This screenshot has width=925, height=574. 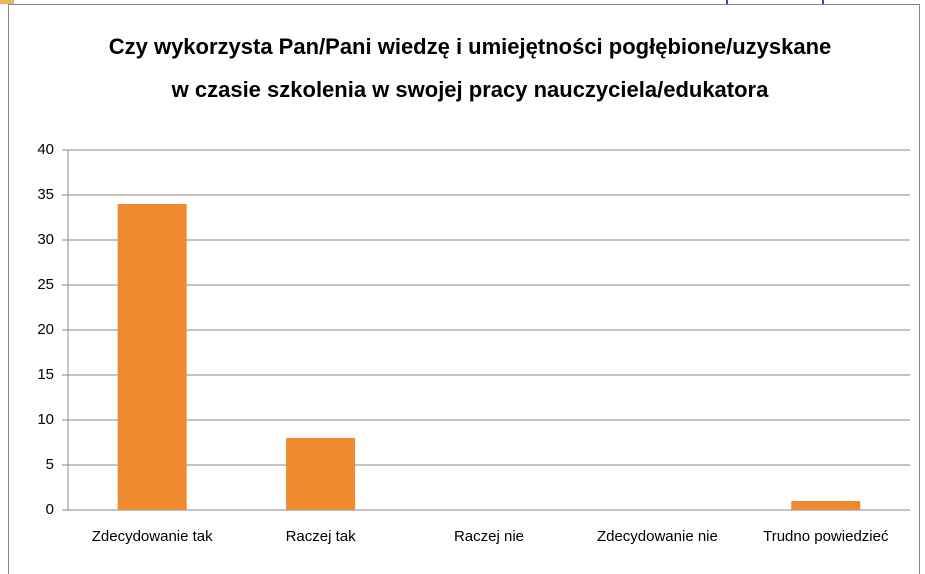 What do you see at coordinates (50, 509) in the screenshot?
I see `y-tick-label: 0` at bounding box center [50, 509].